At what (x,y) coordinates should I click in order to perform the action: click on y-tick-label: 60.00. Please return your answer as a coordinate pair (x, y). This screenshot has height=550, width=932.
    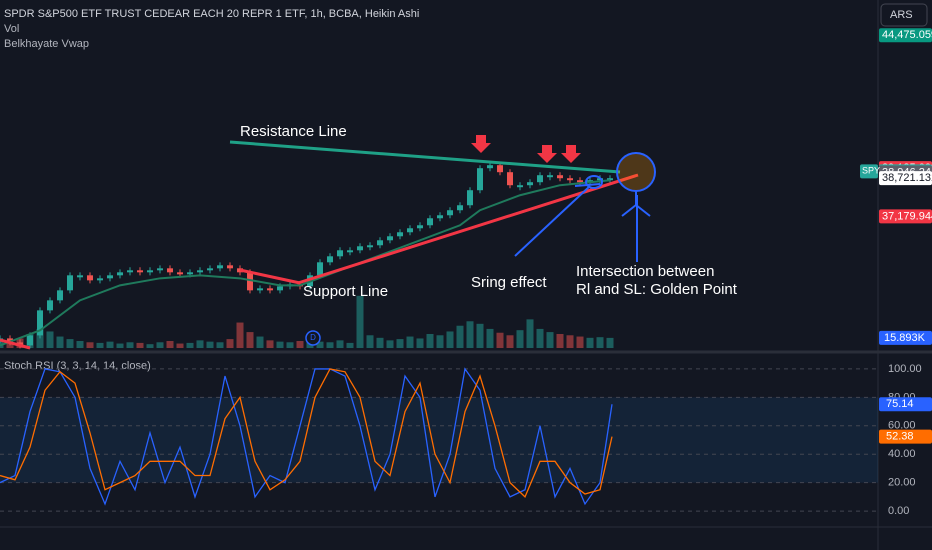
    Looking at the image, I should click on (902, 426).